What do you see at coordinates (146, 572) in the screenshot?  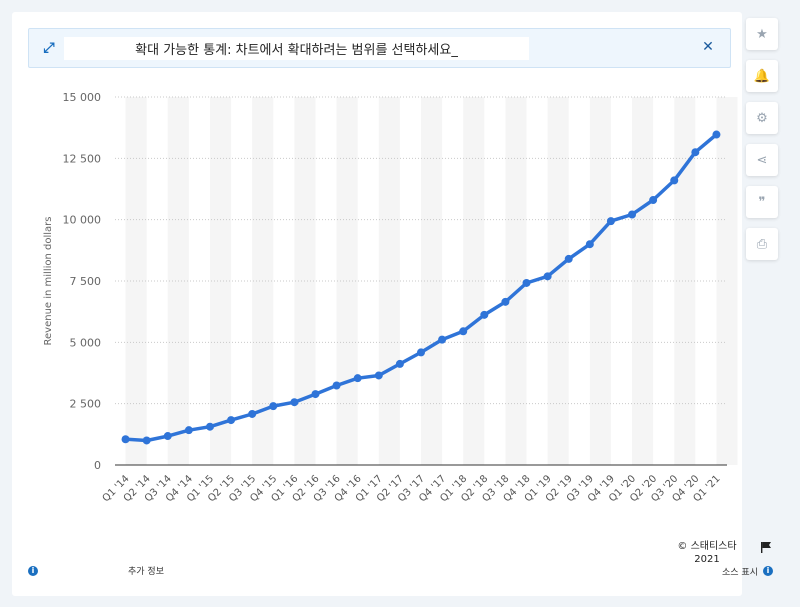 I see `additional-info-link: 추가 정보` at bounding box center [146, 572].